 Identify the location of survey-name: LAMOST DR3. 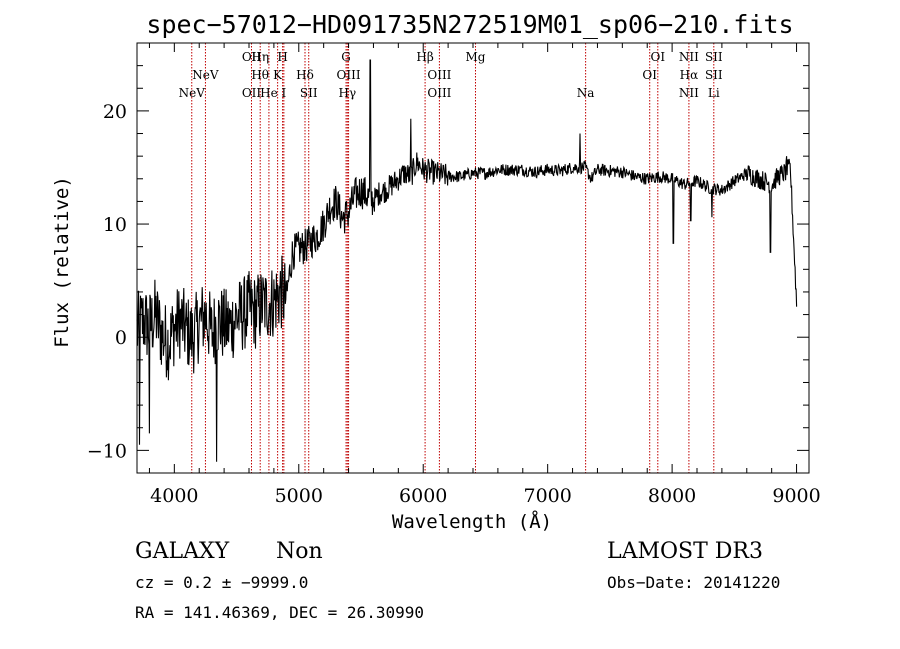
(685, 551).